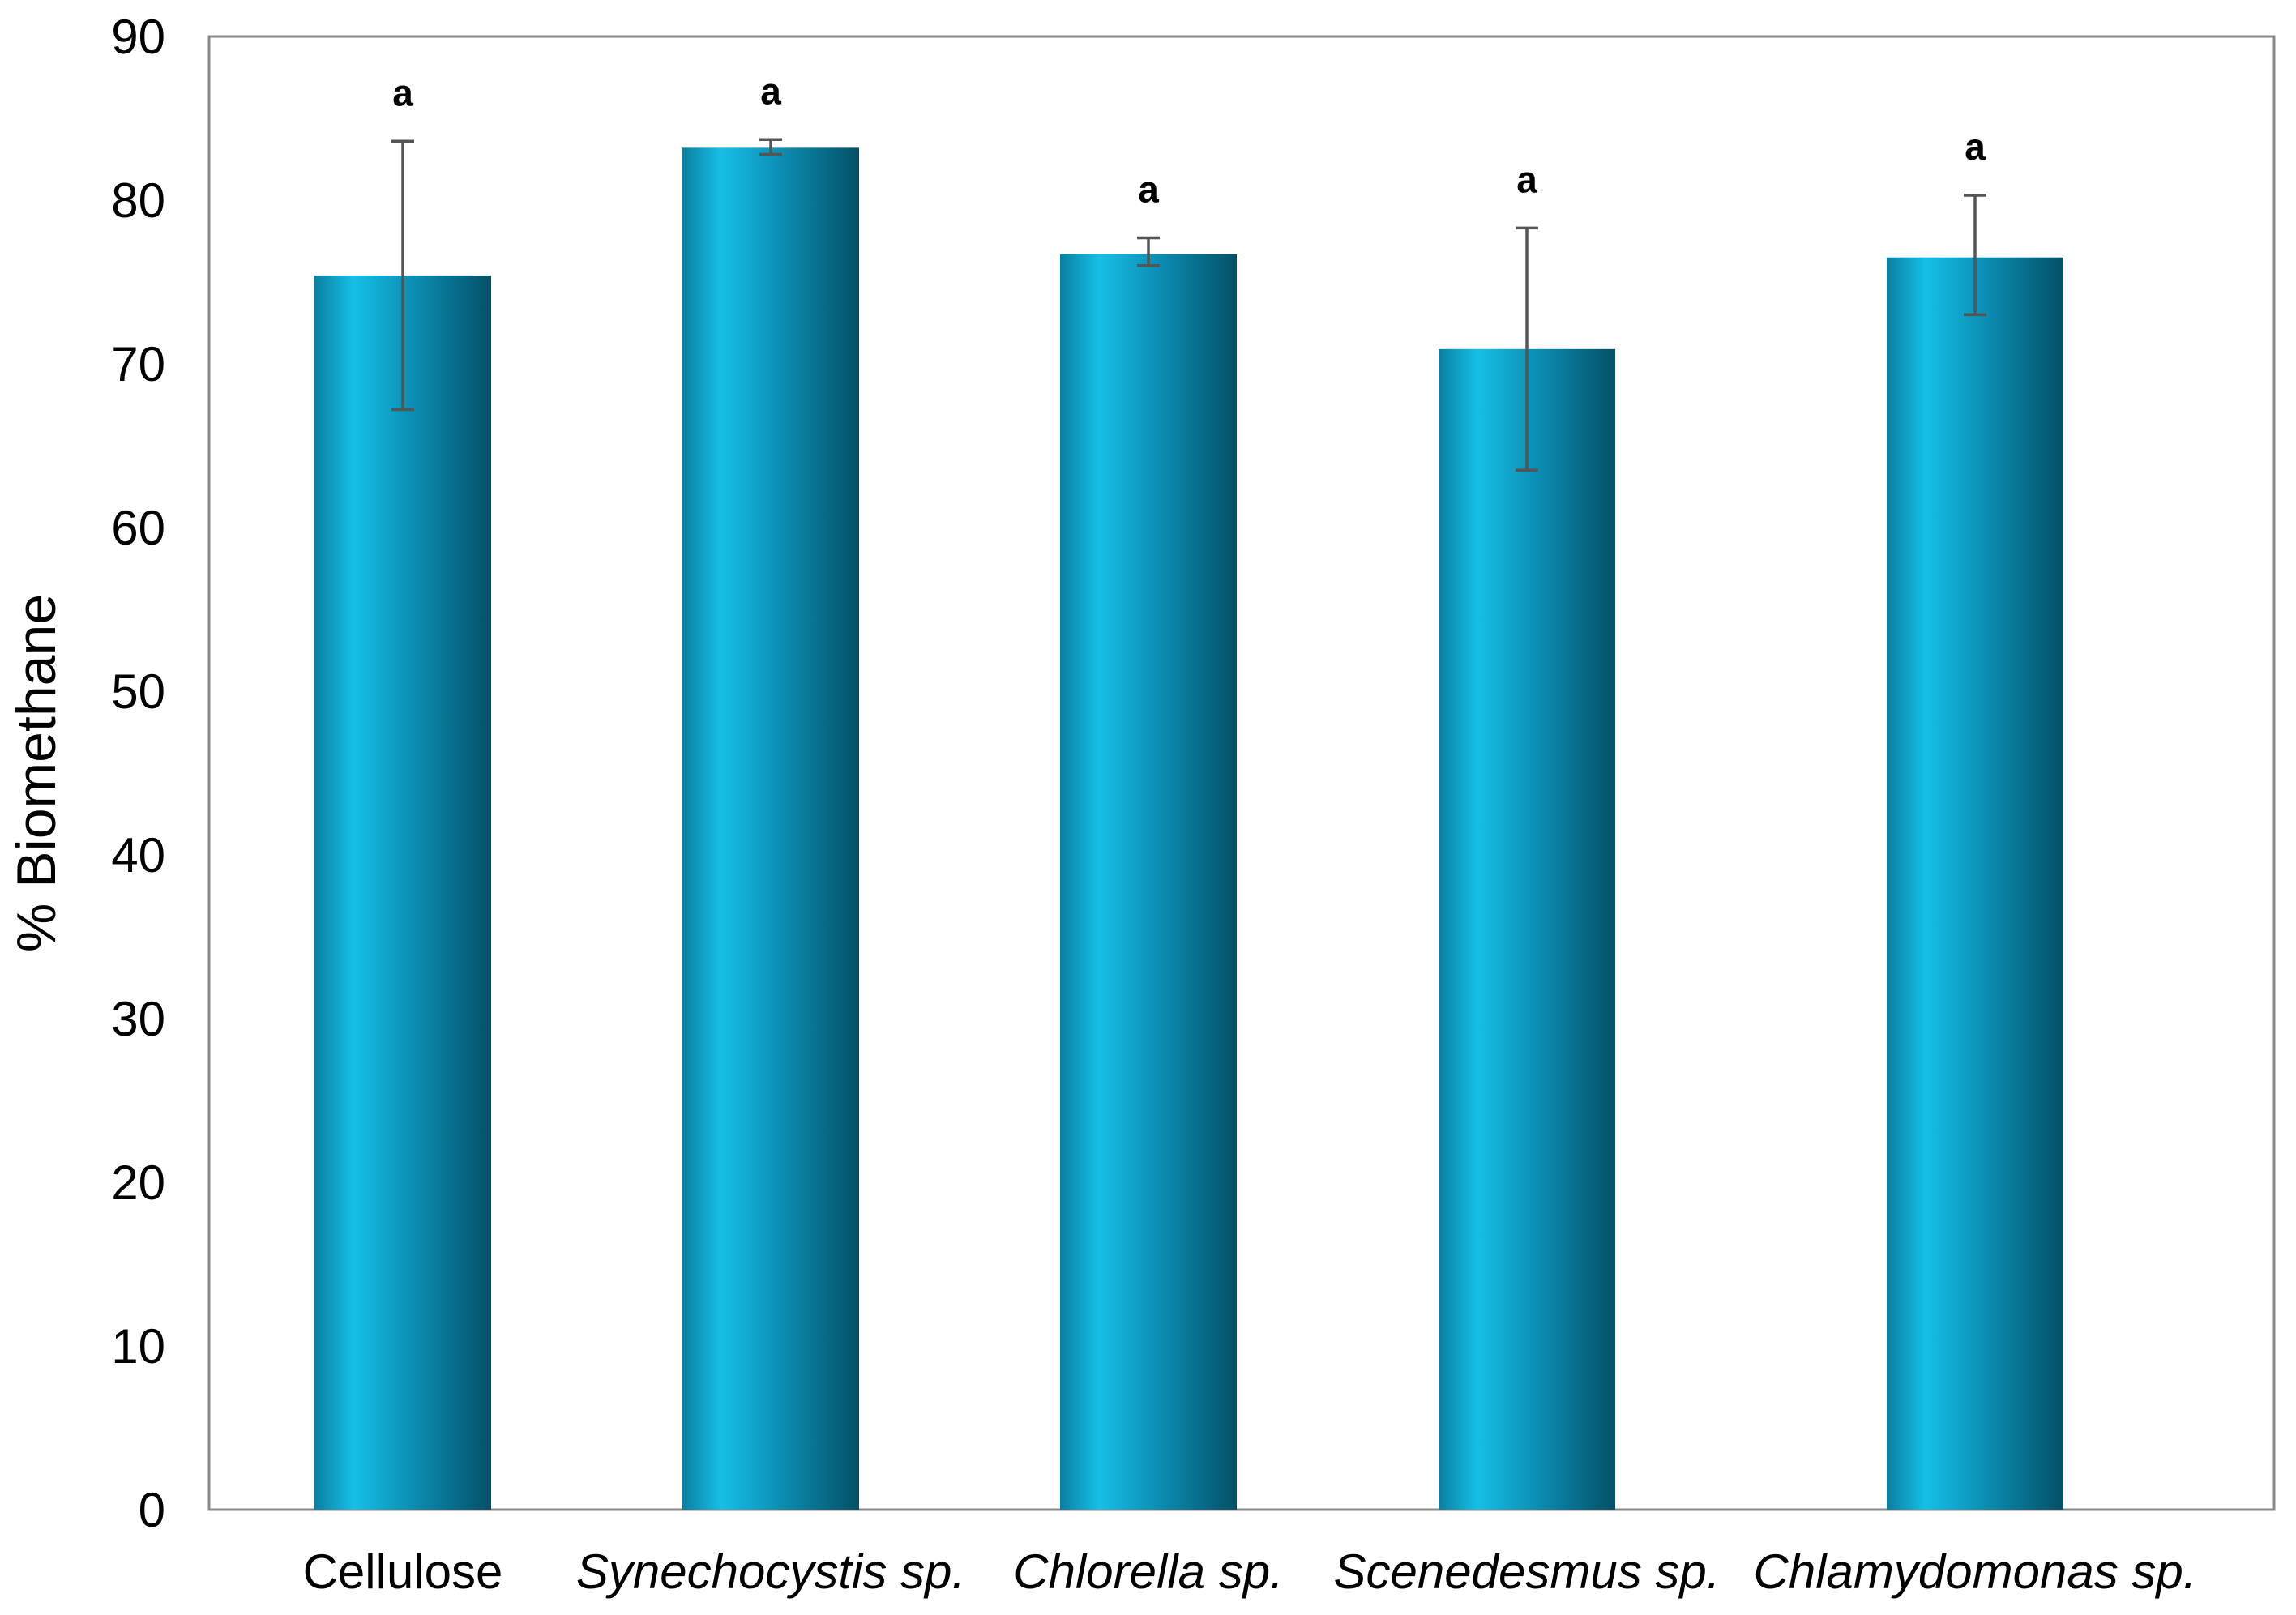  What do you see at coordinates (1975, 1572) in the screenshot?
I see `x-category-label: Chlamydomonas sp.` at bounding box center [1975, 1572].